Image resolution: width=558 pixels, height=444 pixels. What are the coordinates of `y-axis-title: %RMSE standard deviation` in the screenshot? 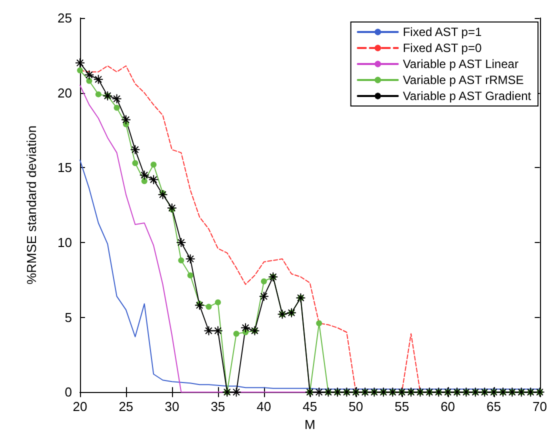 It's located at (31, 205).